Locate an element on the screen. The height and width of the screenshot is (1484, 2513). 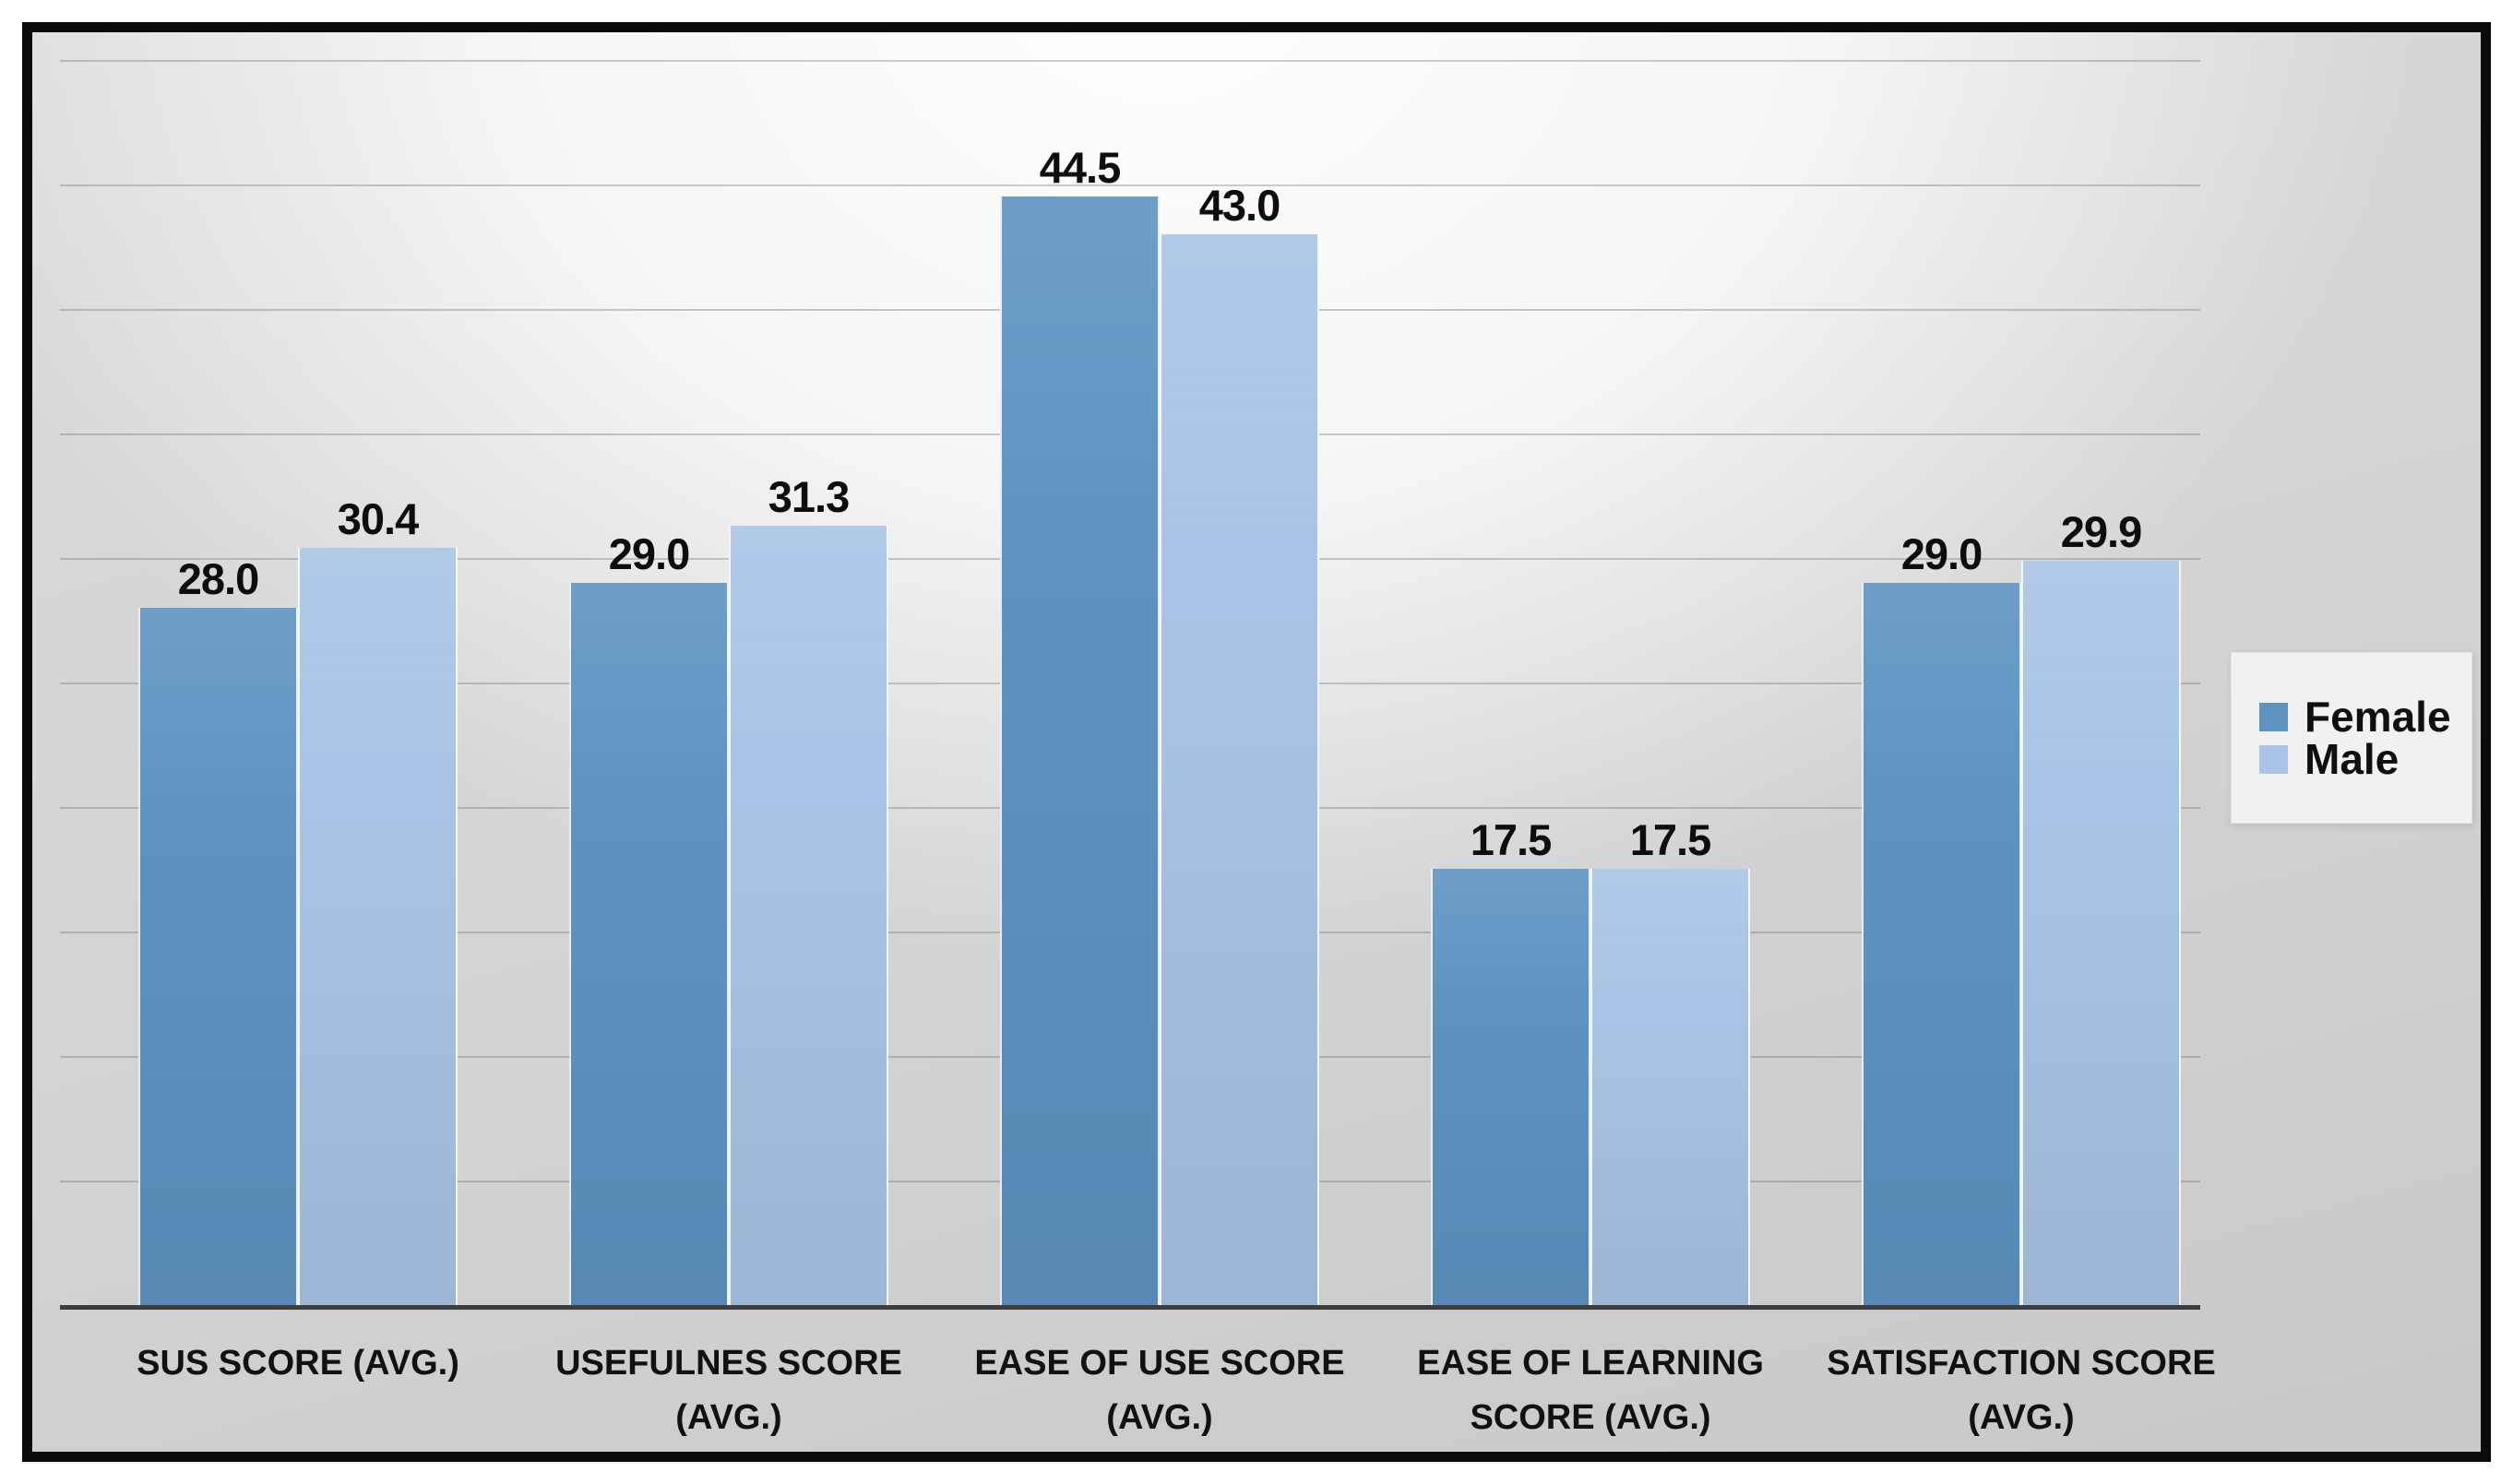
category-label-4: EASE OF LEARNING SCORE (AVG.) is located at coordinates (1590, 1390).